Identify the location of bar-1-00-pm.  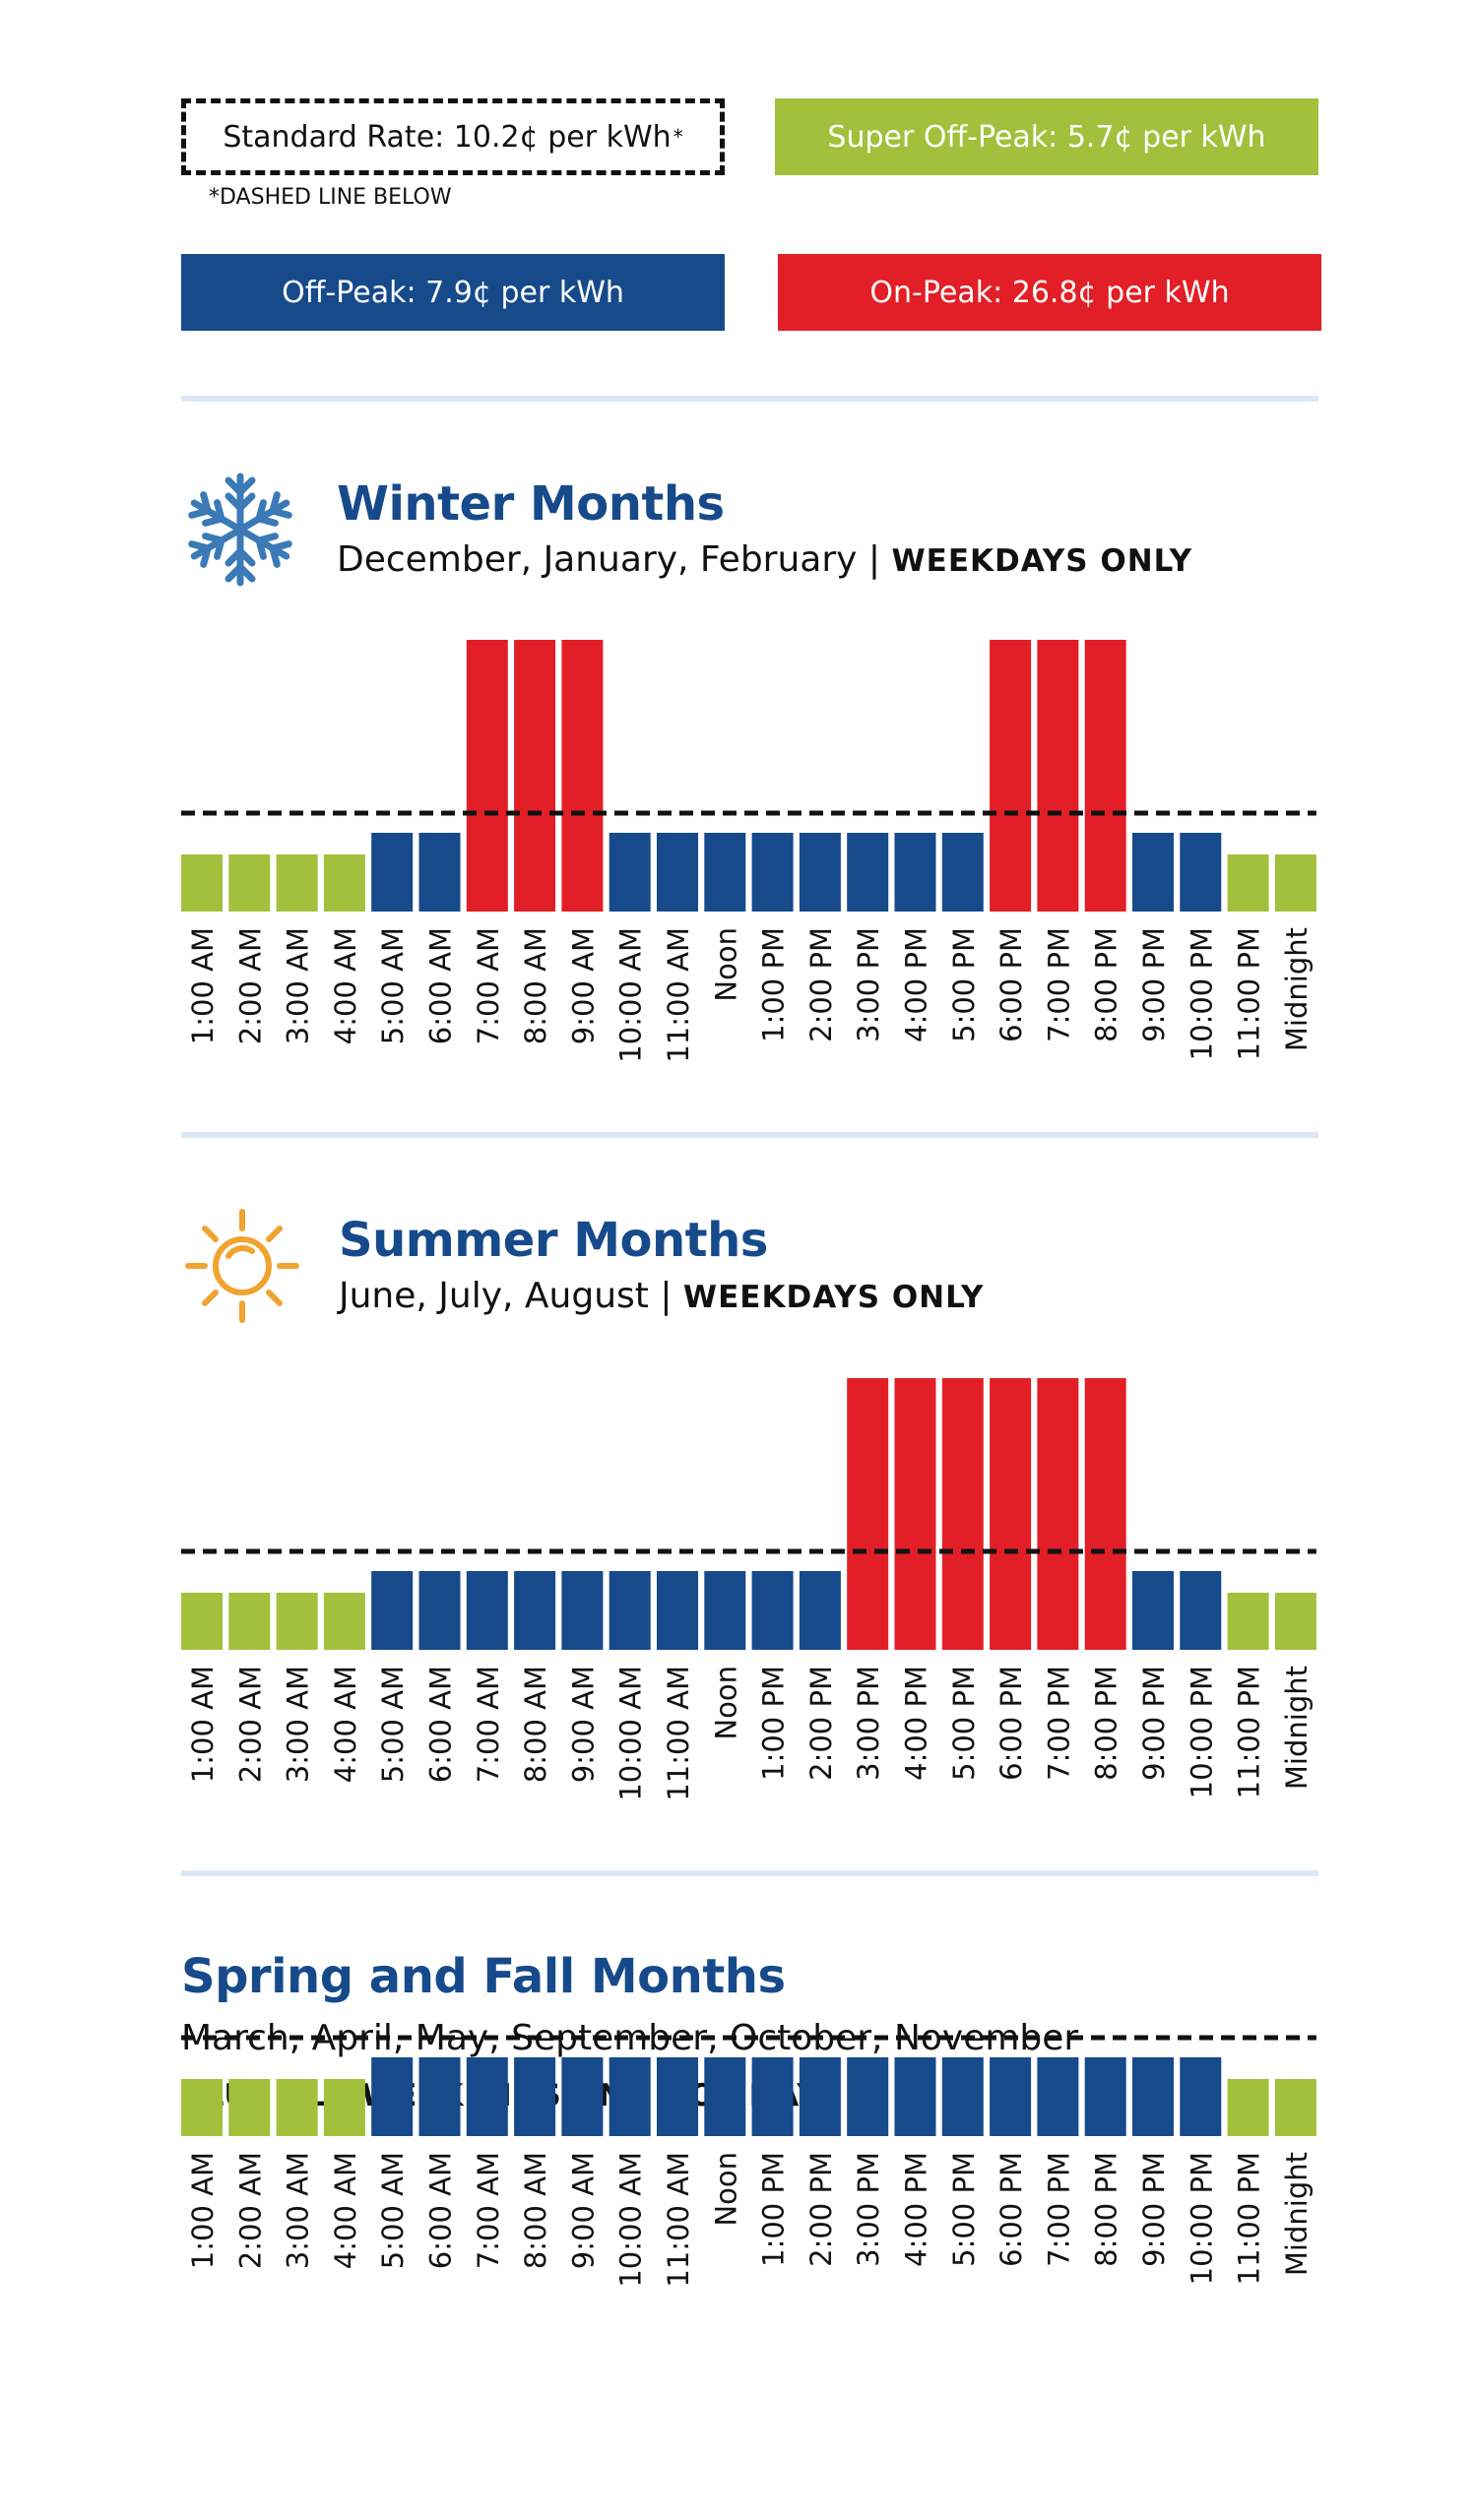
(772, 1610).